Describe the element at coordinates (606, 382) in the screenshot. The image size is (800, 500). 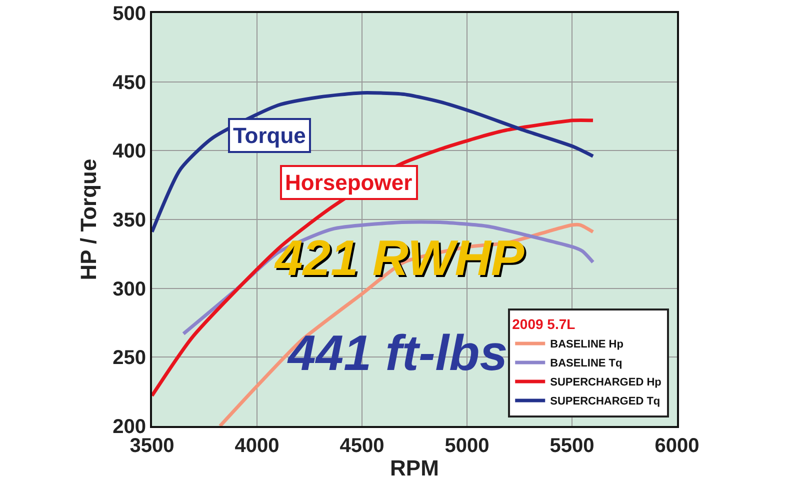
I see `legend-label: SUPERCHARGED Hp` at that location.